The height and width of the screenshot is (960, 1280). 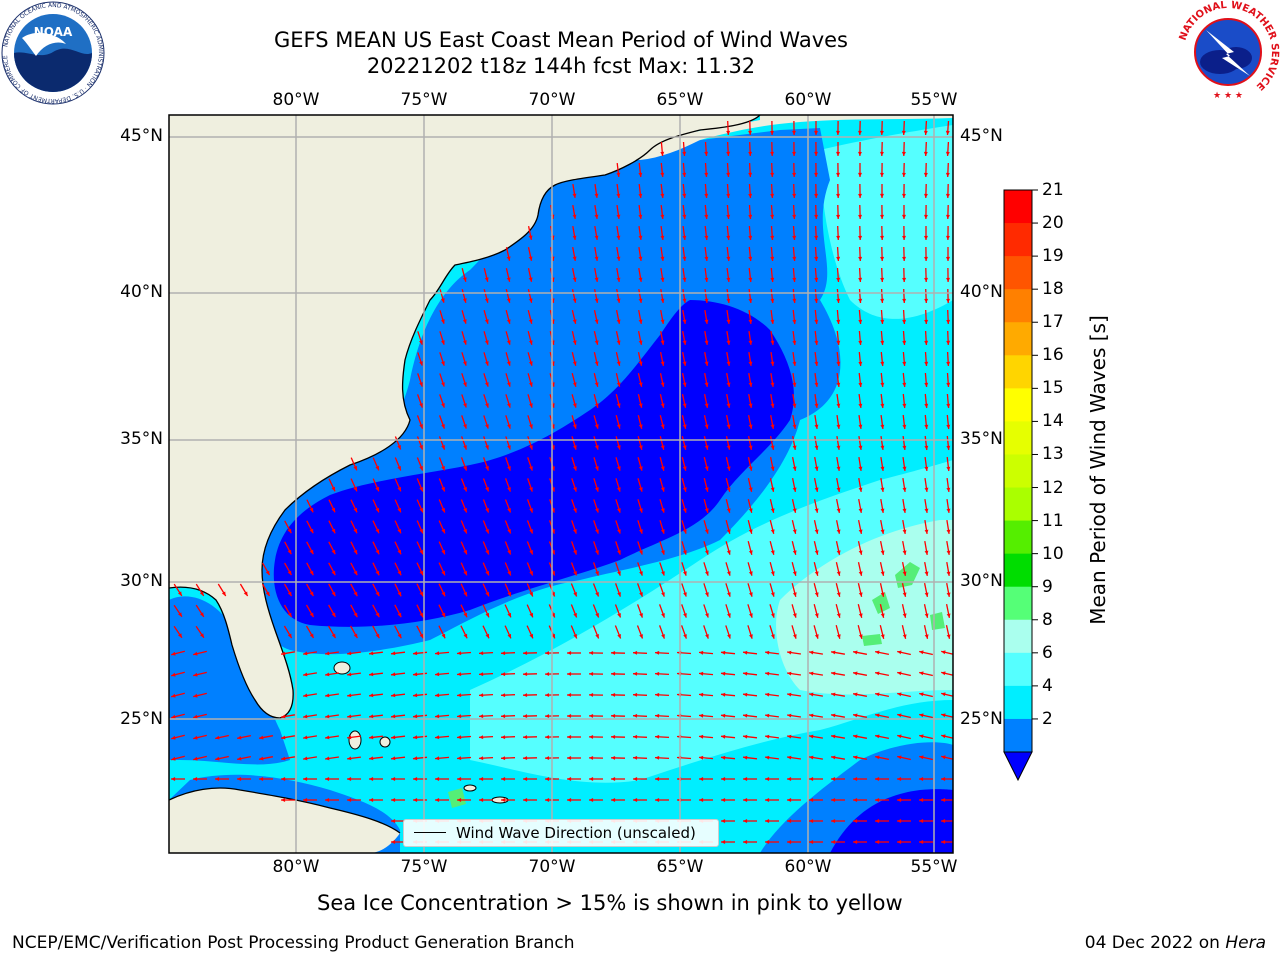 What do you see at coordinates (981, 581) in the screenshot?
I see `lat-tick-right: 30°N` at bounding box center [981, 581].